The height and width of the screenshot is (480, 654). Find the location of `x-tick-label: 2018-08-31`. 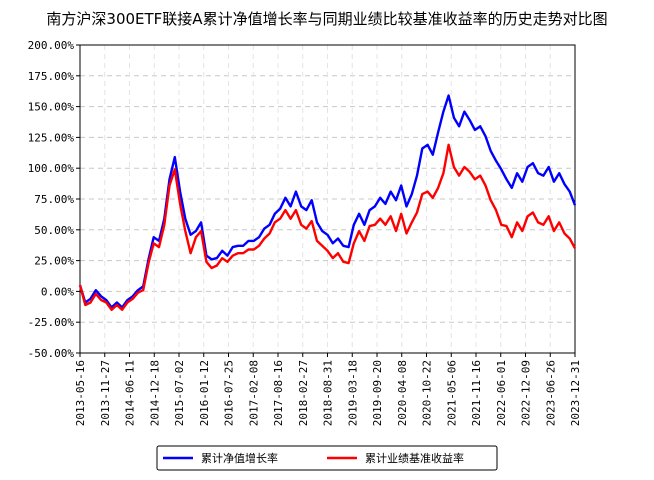

x-tick-label: 2018-08-31 is located at coordinates (328, 393).